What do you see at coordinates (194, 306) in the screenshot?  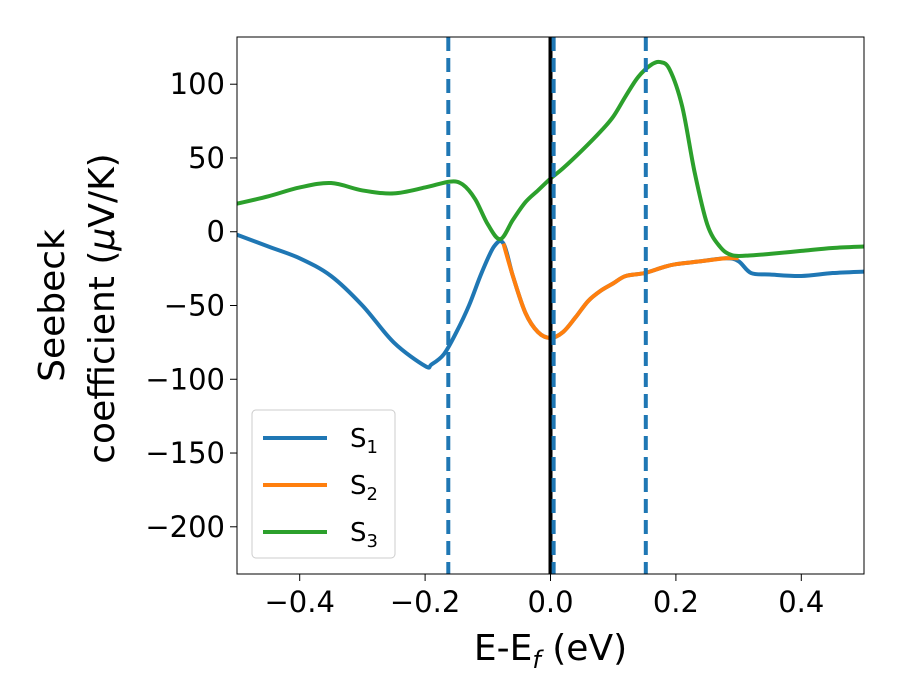 I see `y-tick-label: −50` at bounding box center [194, 306].